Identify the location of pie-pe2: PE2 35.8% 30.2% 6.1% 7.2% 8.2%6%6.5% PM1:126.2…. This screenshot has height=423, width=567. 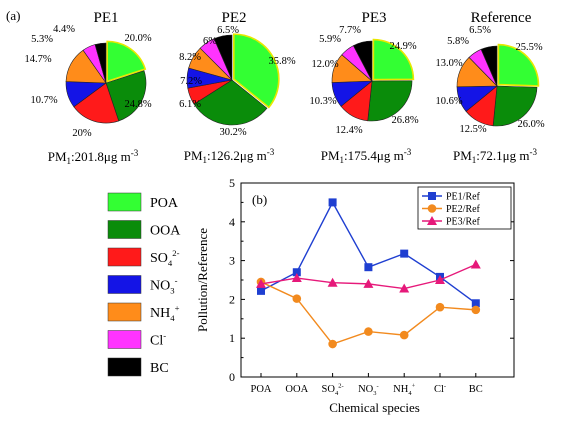
(237, 87).